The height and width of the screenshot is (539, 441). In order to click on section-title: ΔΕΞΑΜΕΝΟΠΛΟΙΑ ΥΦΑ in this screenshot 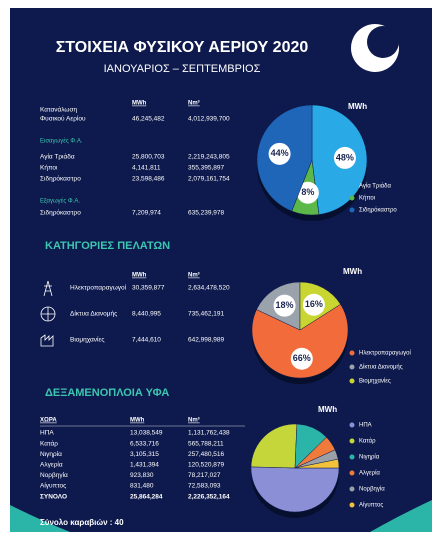, I will do `click(107, 393)`.